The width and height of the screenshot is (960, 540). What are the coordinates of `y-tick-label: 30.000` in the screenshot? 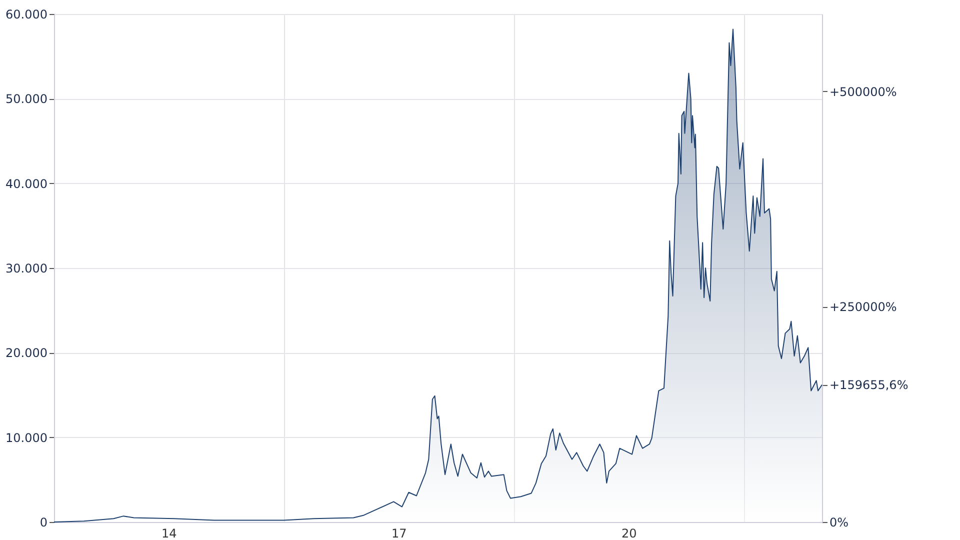 It's located at (27, 269).